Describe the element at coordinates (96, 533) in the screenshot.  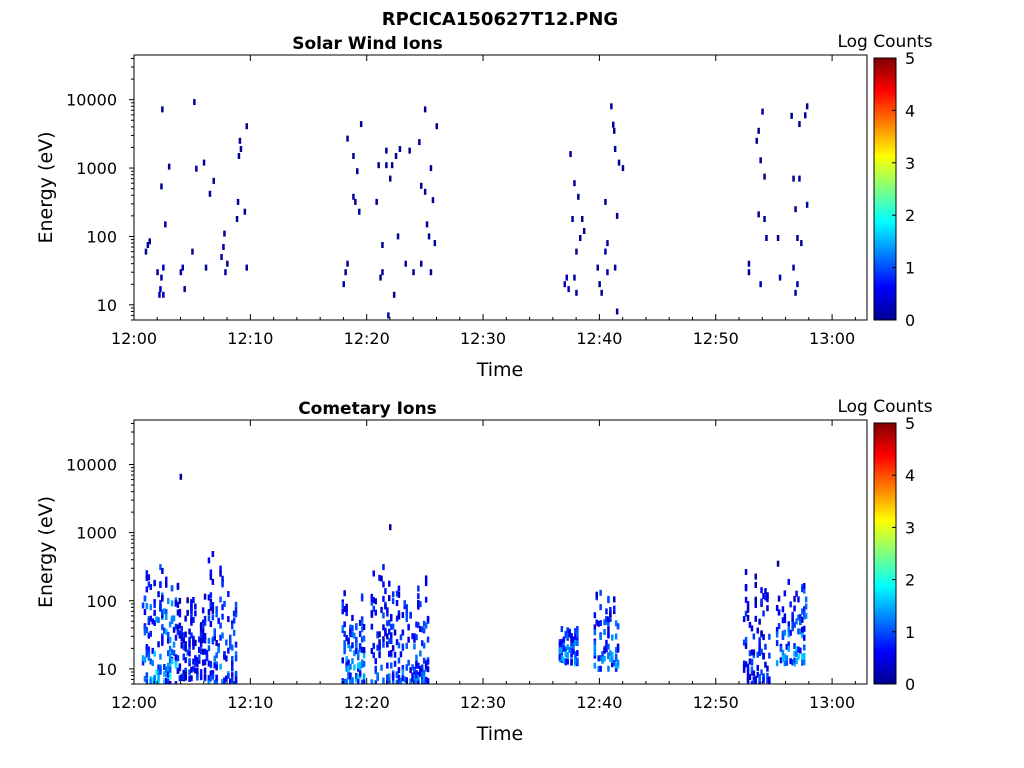
I see `cometary-y-tick-label: 1000` at that location.